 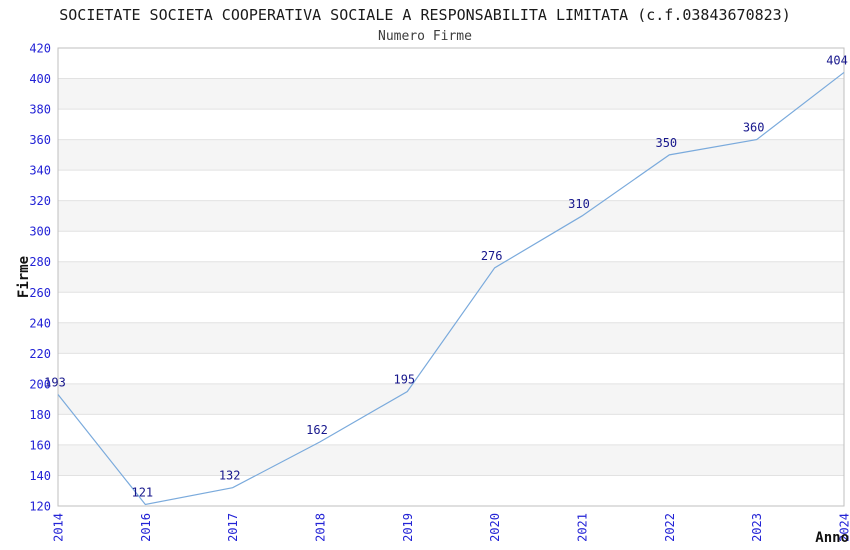 What do you see at coordinates (40, 140) in the screenshot?
I see `y-tick-label: 360` at bounding box center [40, 140].